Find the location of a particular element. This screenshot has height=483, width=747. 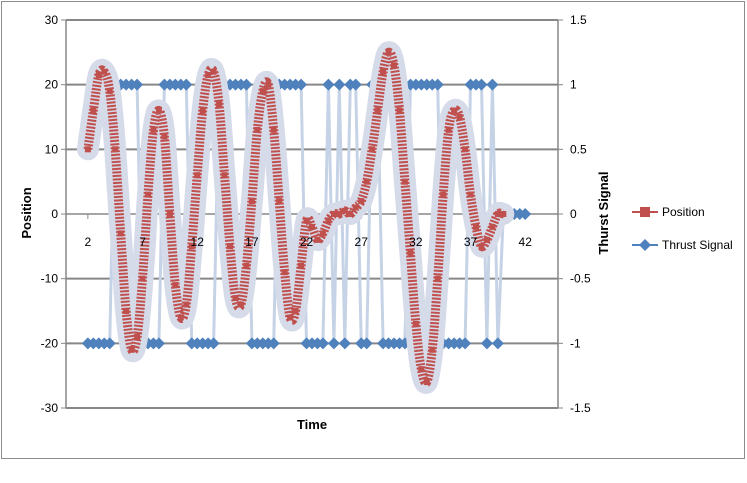

x-tick-label: 37 is located at coordinates (471, 242).